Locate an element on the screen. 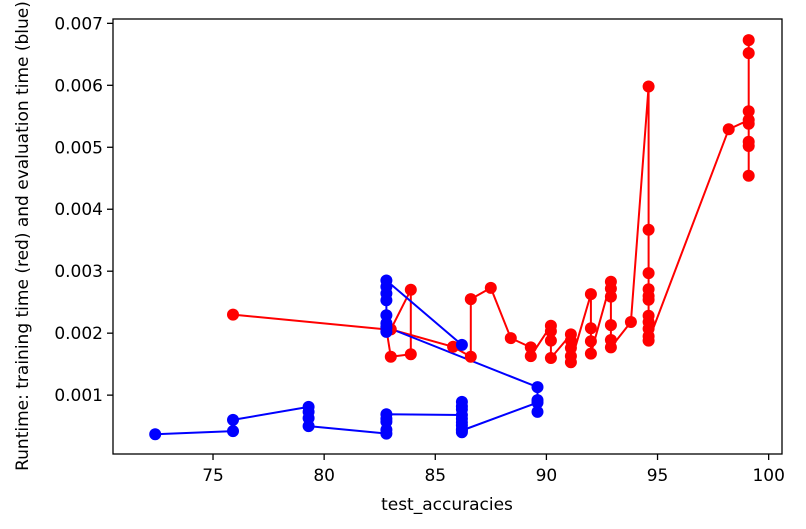 This screenshot has height=529, width=806. x-axis-title: test_accuracies is located at coordinates (447, 505).